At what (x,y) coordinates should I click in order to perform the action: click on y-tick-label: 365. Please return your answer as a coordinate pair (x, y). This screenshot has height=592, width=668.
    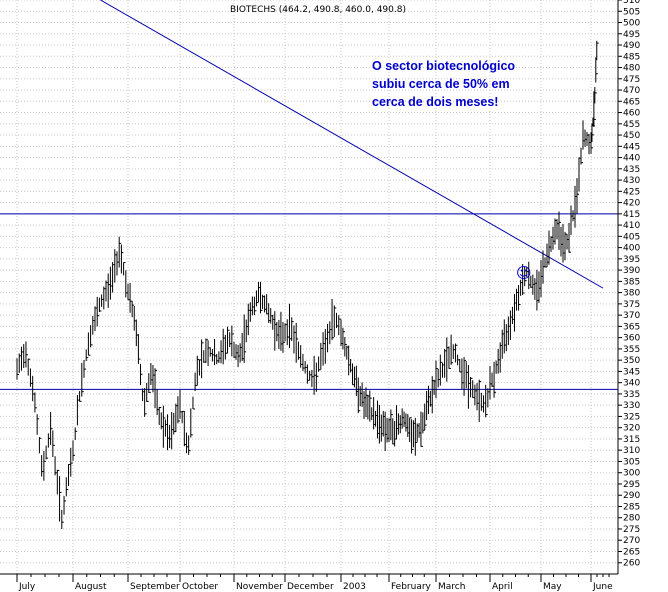
    Looking at the image, I should click on (631, 327).